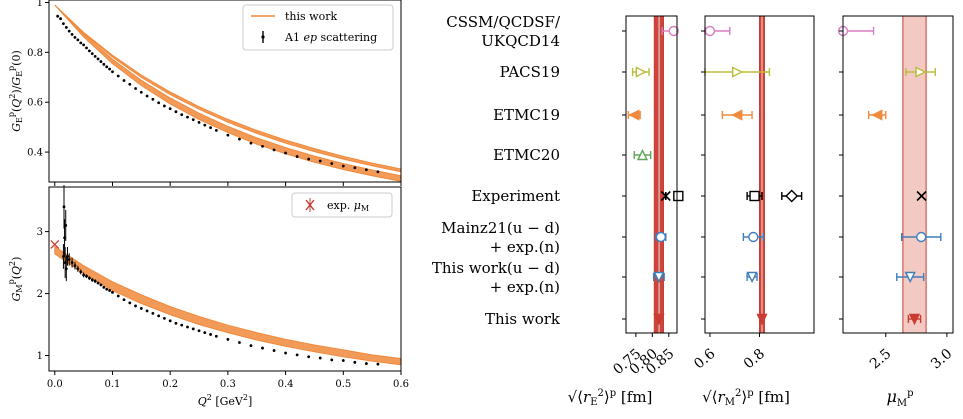 The height and width of the screenshot is (419, 963). Describe the element at coordinates (310, 205) in the screenshot. I see `bl-legend-marker` at that location.